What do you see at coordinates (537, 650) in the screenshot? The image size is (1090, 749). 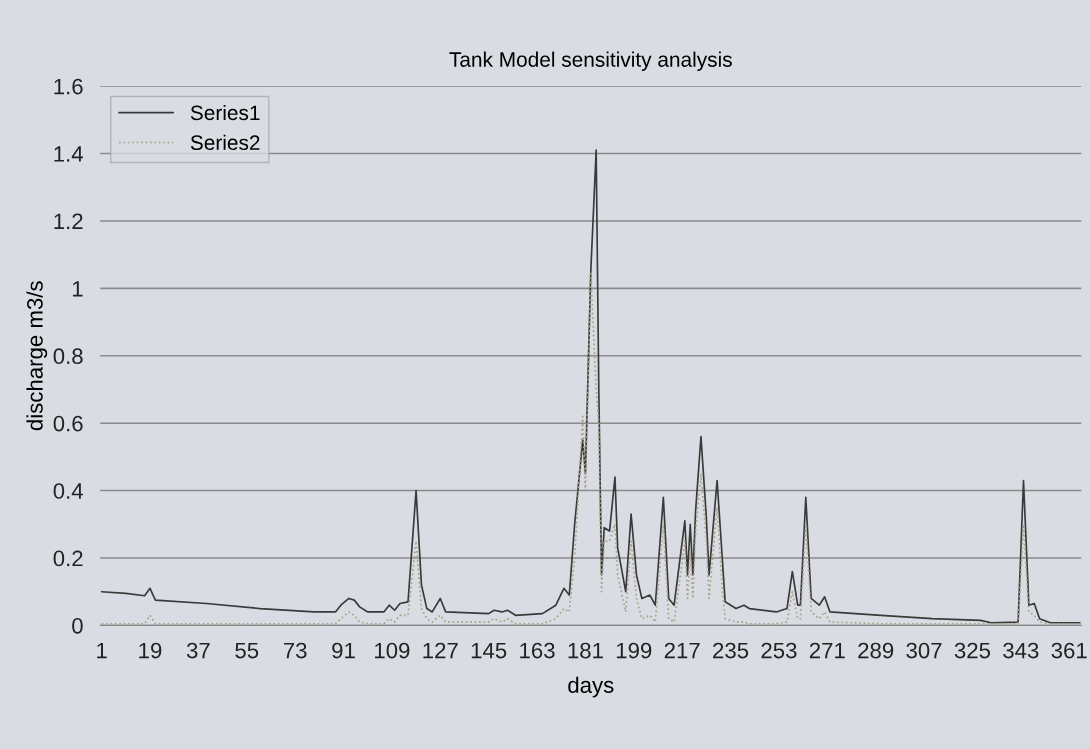 I see `x-tick-label: 163` at bounding box center [537, 650].